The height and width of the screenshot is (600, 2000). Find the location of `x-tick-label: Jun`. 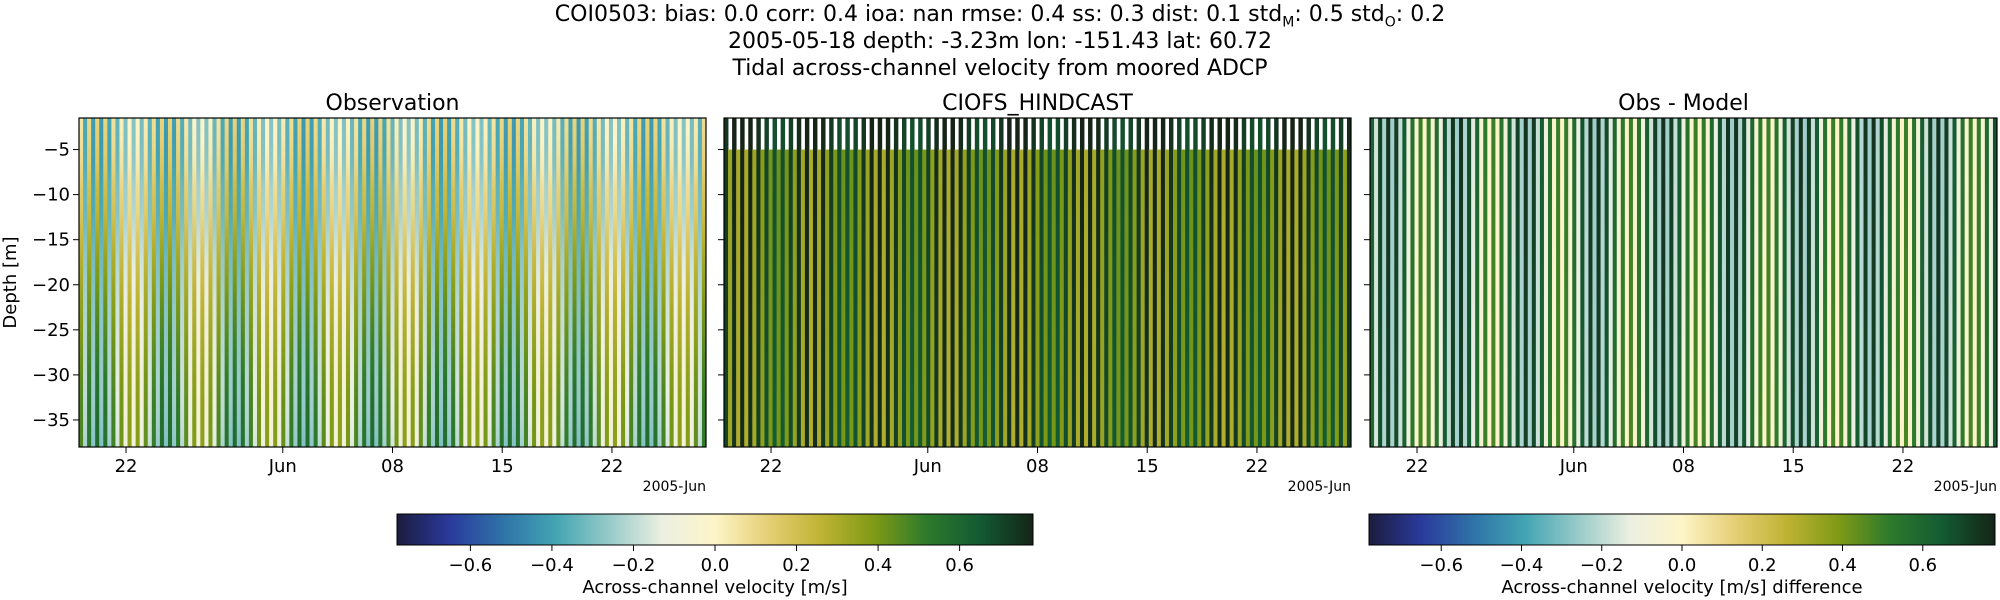

x-tick-label: Jun is located at coordinates (927, 466).